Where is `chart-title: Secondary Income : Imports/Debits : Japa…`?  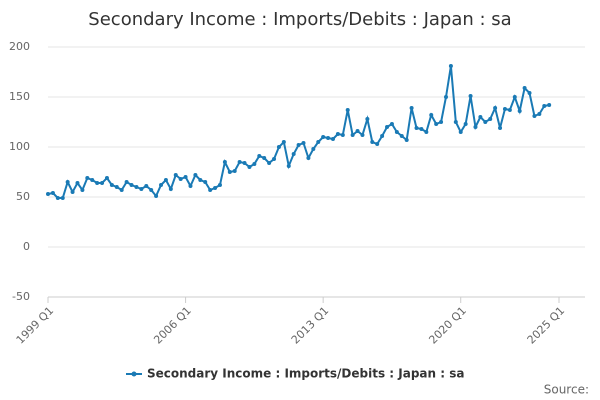 chart-title: Secondary Income : Imports/Debits : Japa… is located at coordinates (299, 19).